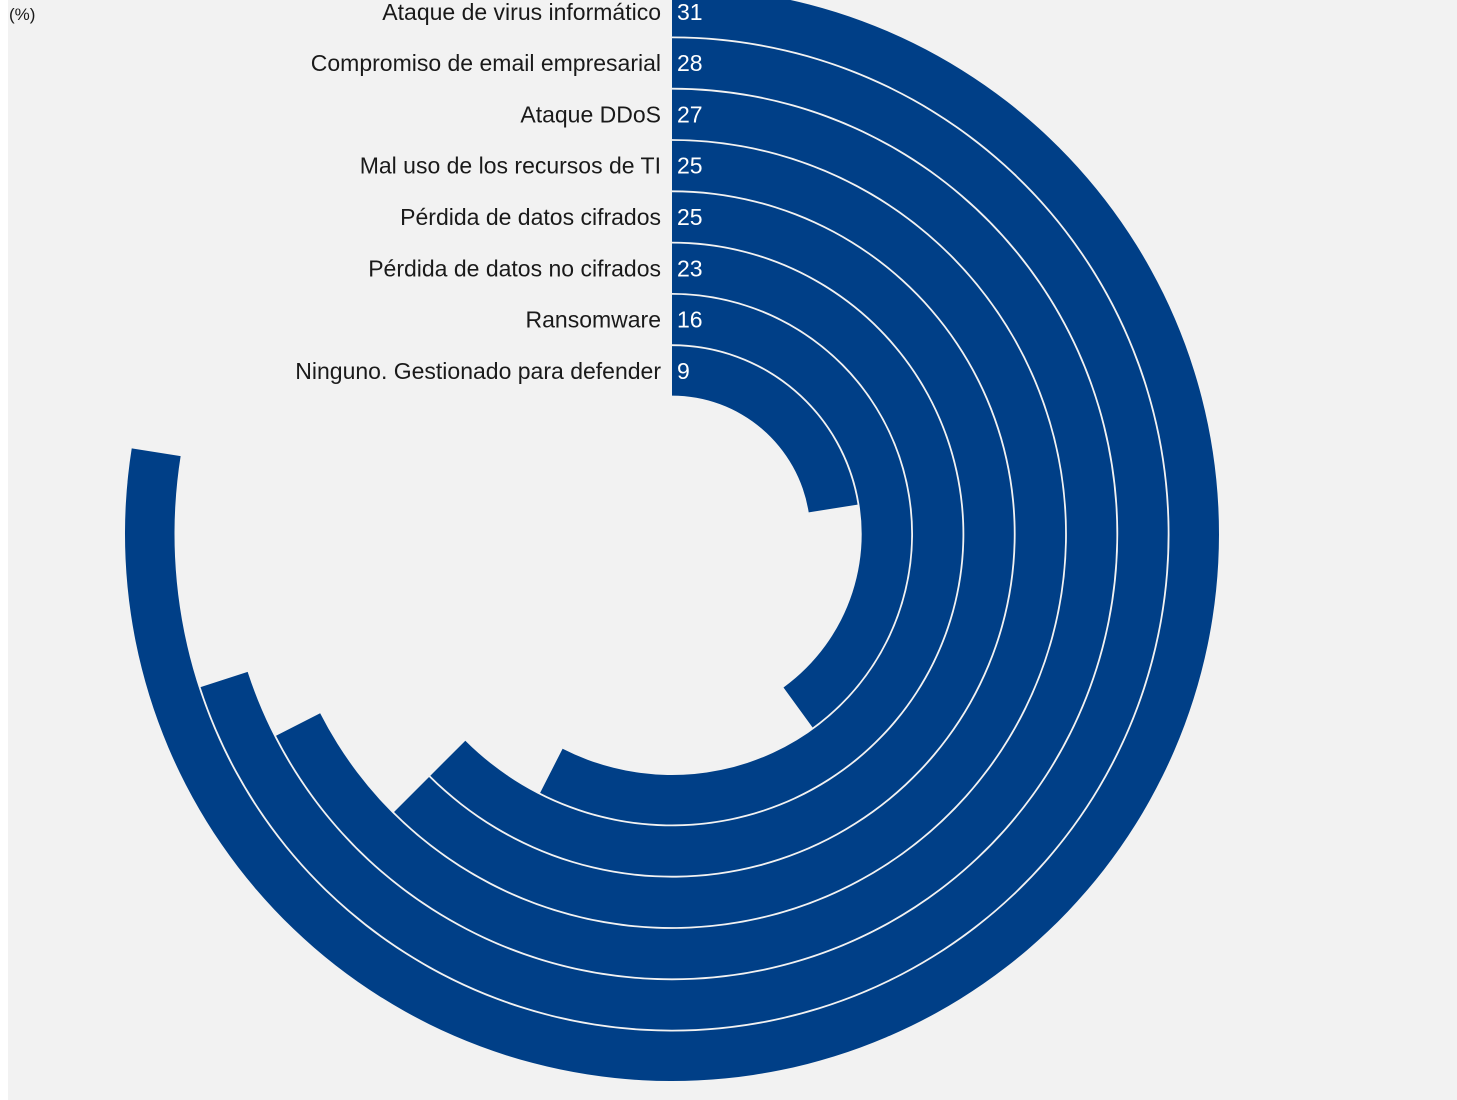  Describe the element at coordinates (510, 166) in the screenshot. I see `category-label-mal-uso-de-los-recursos-de-ti: Mal uso de los recursos de TI` at that location.